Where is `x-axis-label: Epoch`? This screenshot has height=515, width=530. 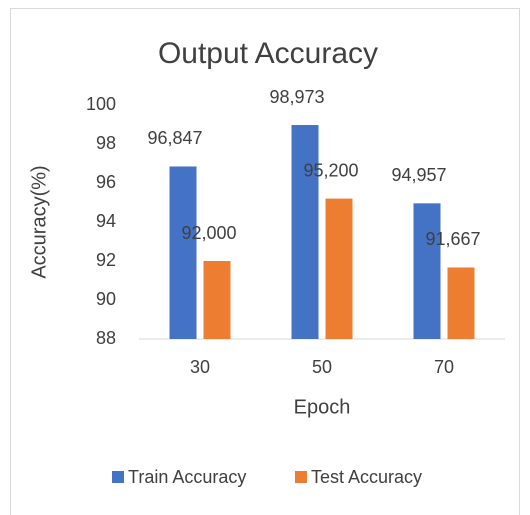
x-axis-label: Epoch is located at coordinates (322, 407).